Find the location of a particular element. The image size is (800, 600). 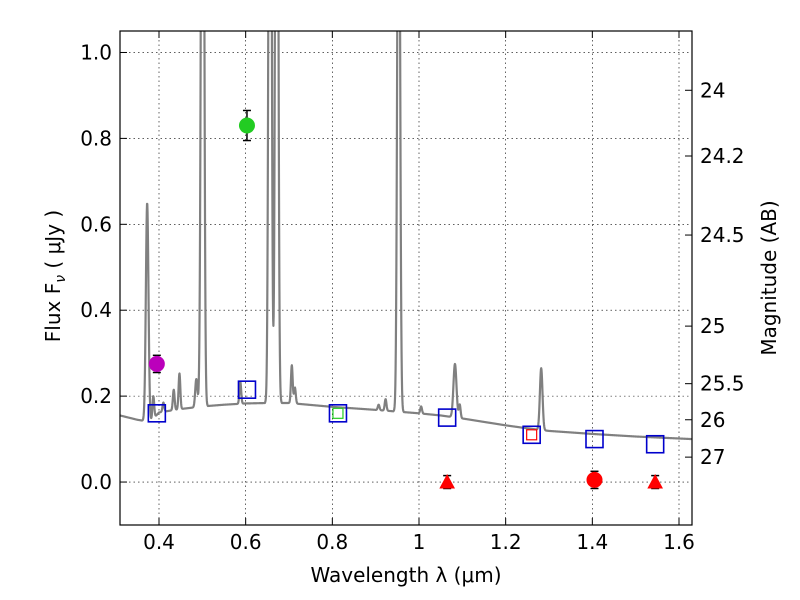

x-tick-label: 0.8 is located at coordinates (332, 542).